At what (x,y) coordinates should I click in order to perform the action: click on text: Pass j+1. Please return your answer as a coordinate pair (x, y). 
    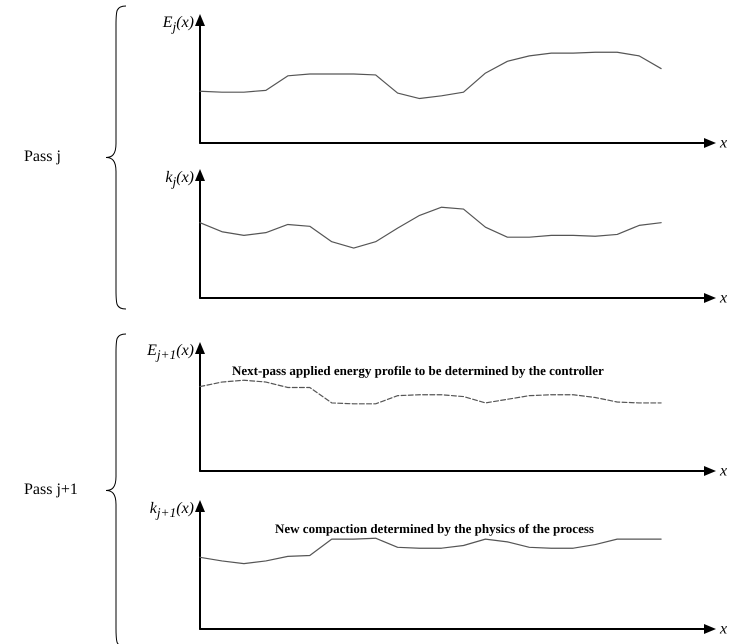
    Looking at the image, I should click on (51, 489).